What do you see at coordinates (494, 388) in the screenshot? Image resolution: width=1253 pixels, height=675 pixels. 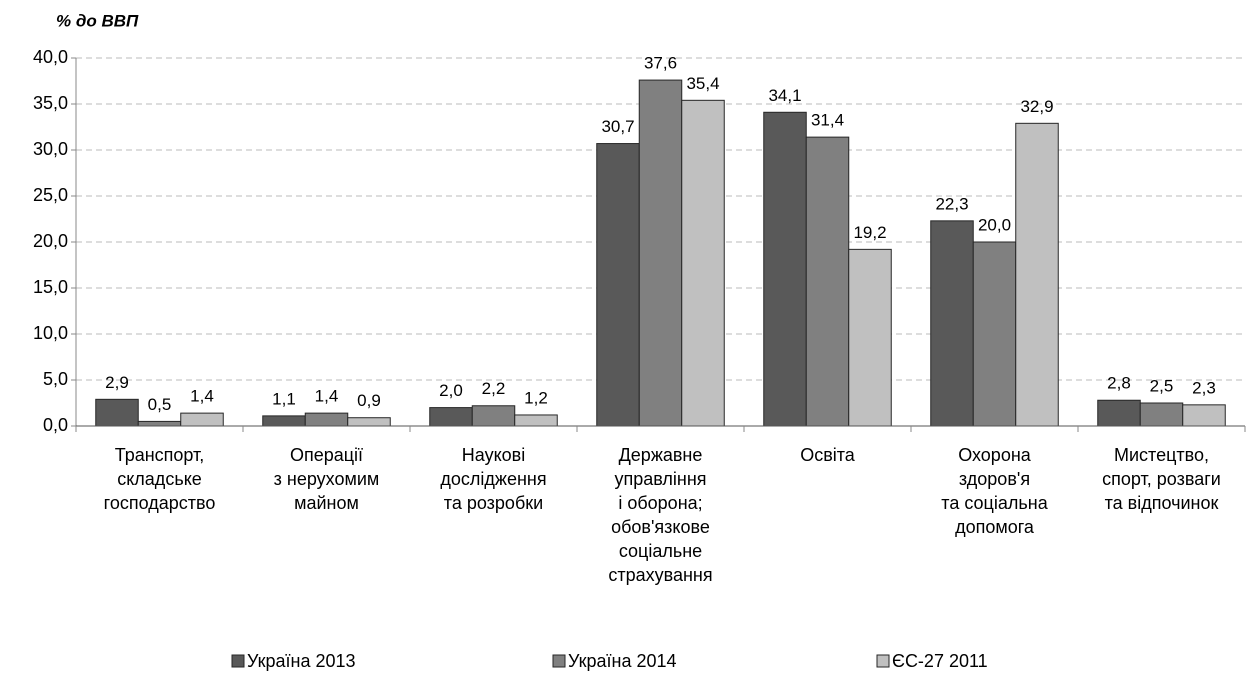 I see `value-label: 2,2` at bounding box center [494, 388].